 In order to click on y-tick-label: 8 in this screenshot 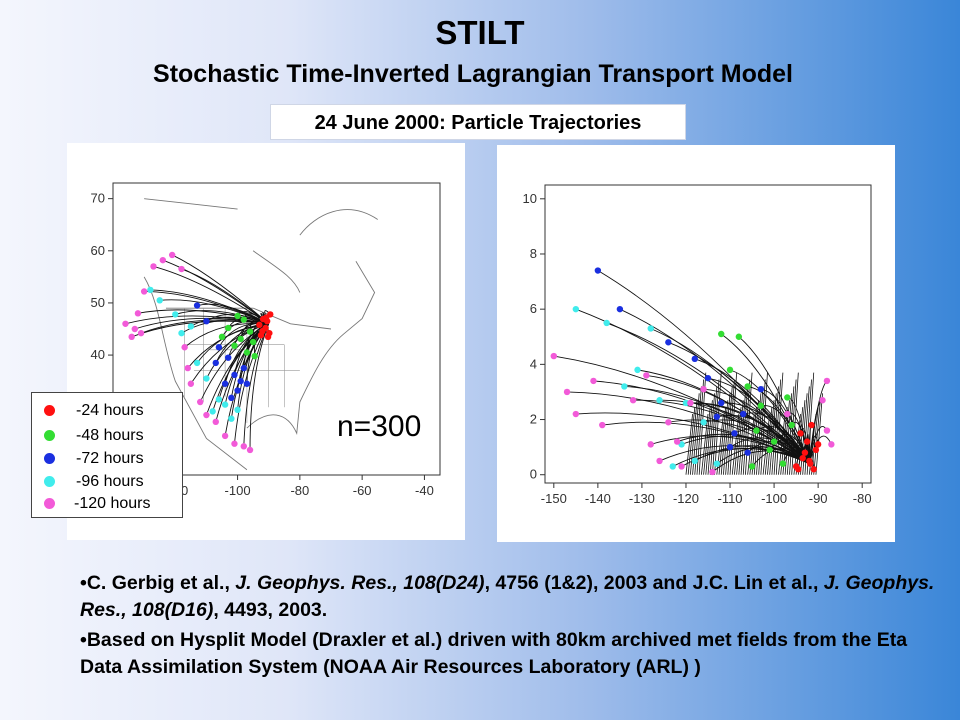, I will do `click(533, 253)`.